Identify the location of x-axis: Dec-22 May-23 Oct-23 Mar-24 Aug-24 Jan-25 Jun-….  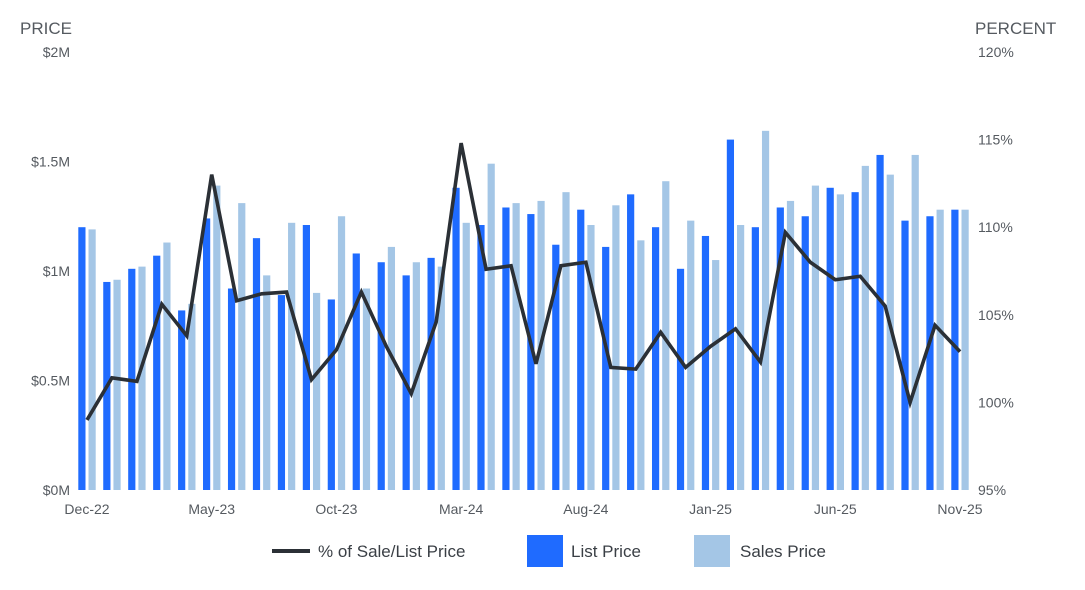
(523, 509).